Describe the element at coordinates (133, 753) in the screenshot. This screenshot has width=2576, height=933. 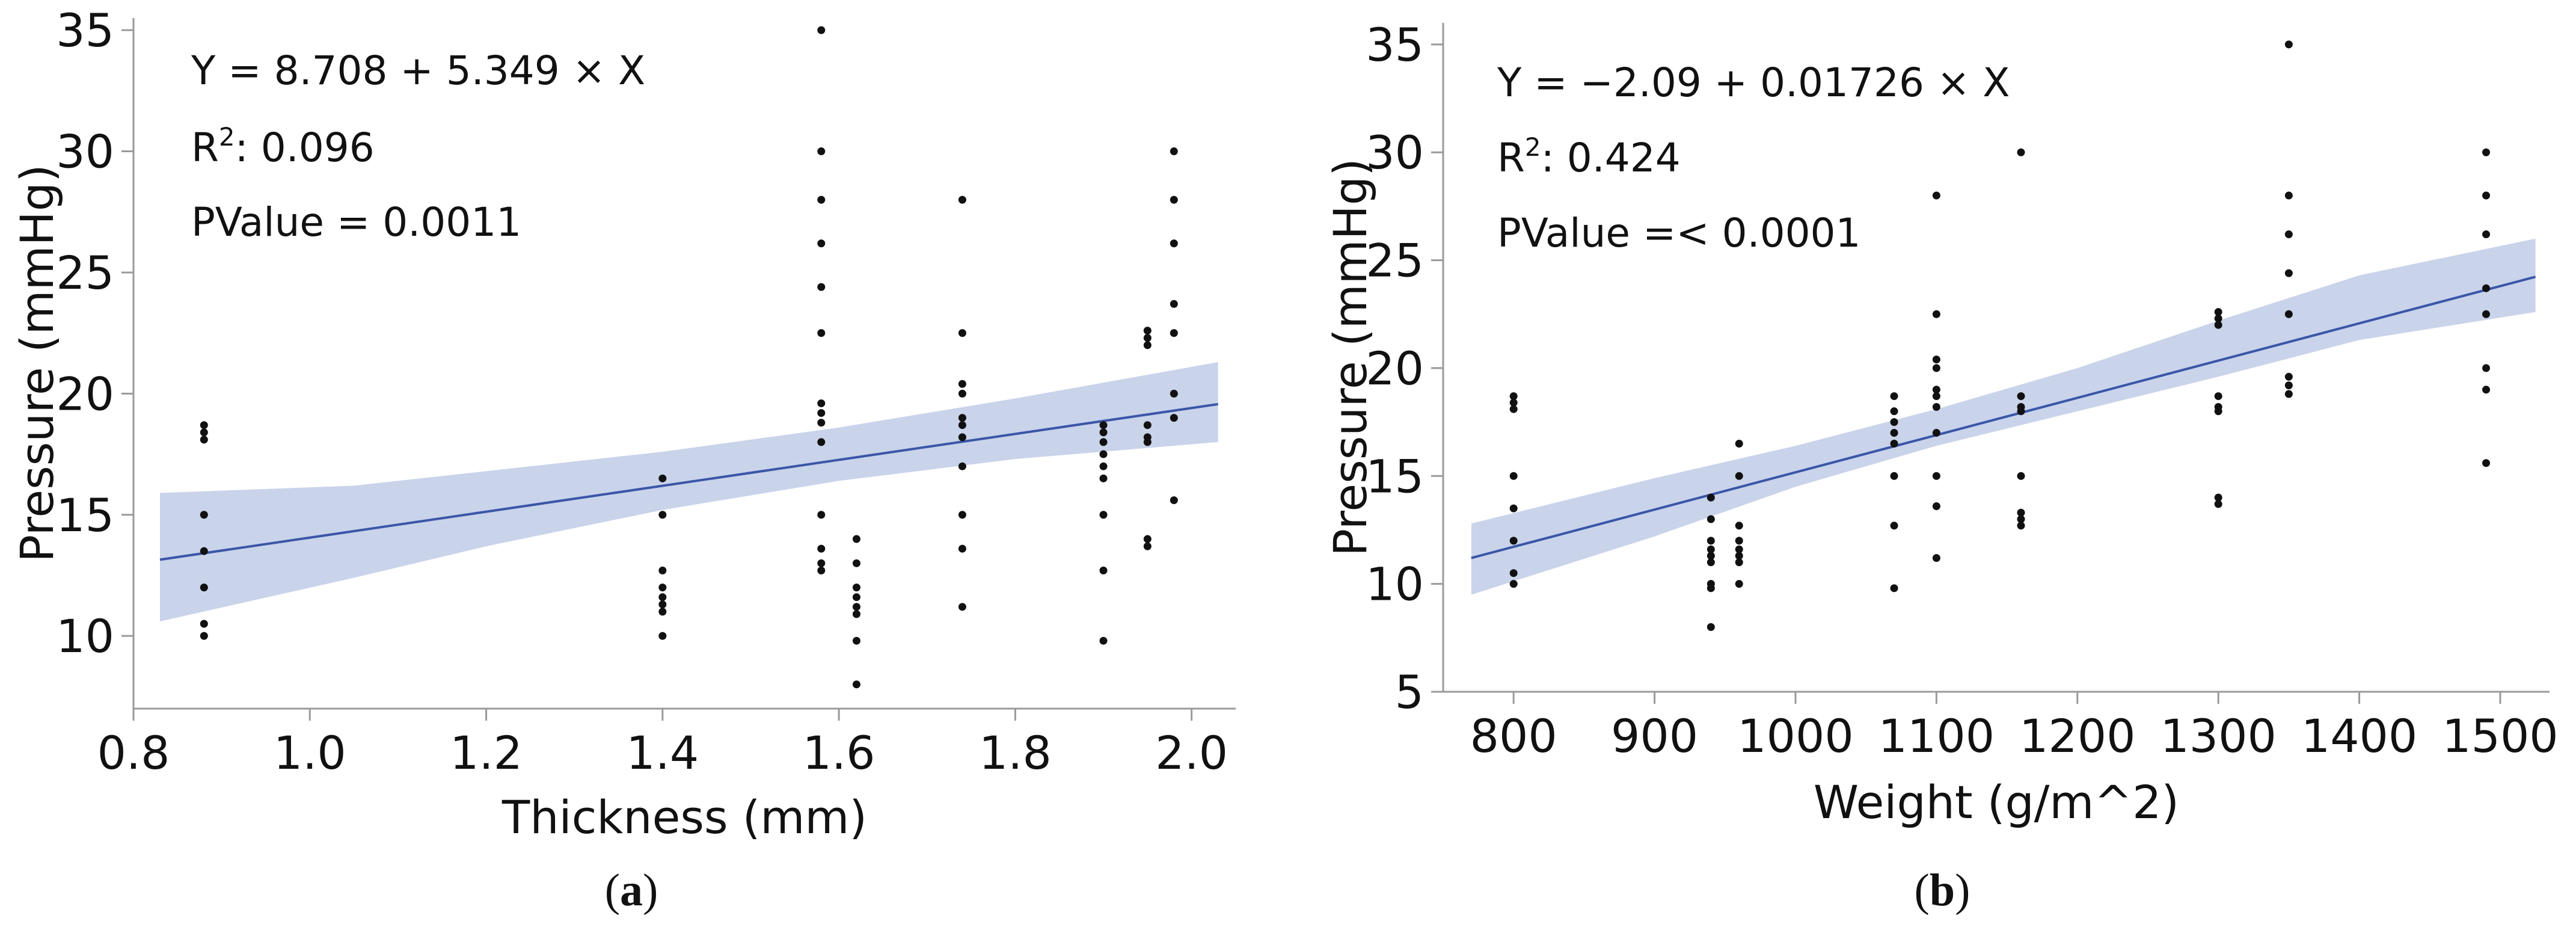
I see `x-tick-label: 0.8` at that location.